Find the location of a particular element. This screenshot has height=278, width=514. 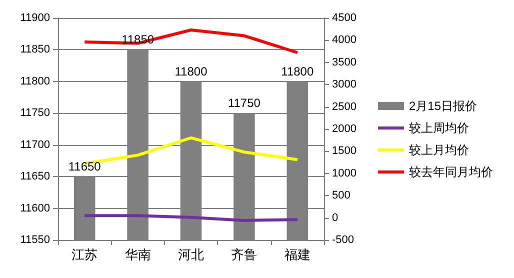

x-tick-label: 河北 is located at coordinates (191, 254).